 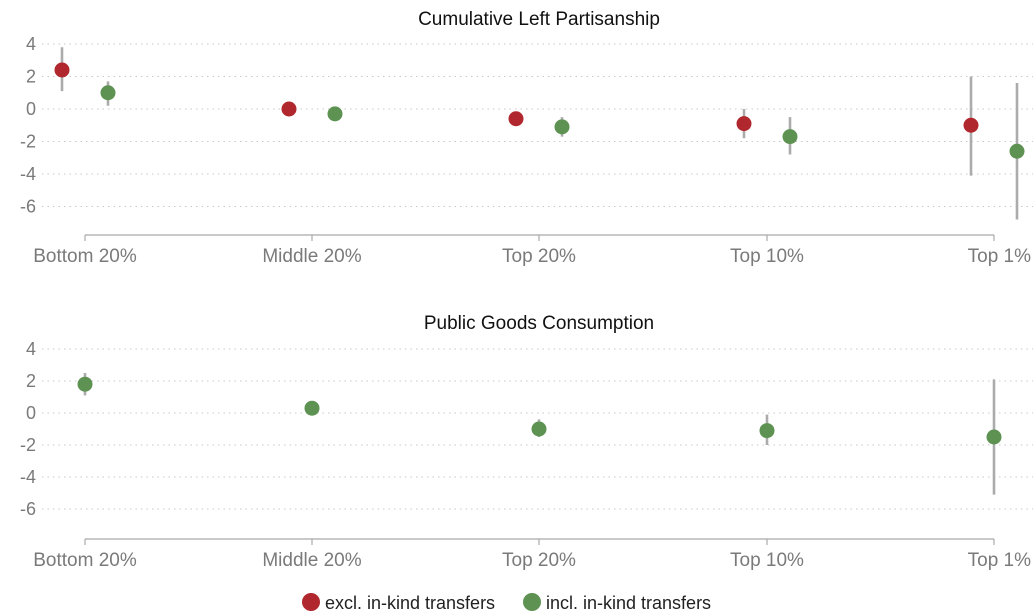 I want to click on legend-marker-incl, so click(x=532, y=602).